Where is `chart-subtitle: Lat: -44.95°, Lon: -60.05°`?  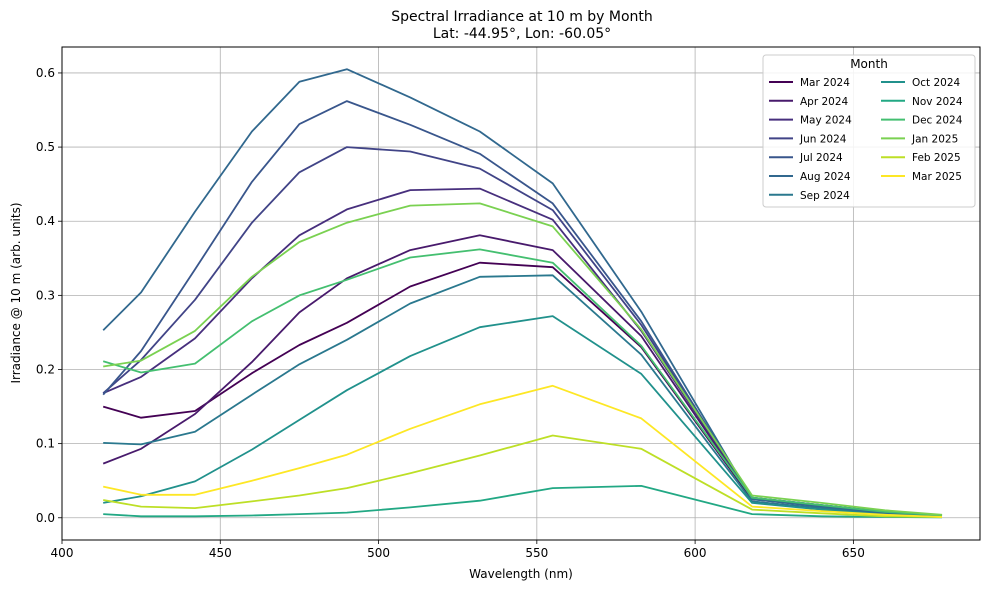 chart-subtitle: Lat: -44.95°, Lon: -60.05° is located at coordinates (522, 34).